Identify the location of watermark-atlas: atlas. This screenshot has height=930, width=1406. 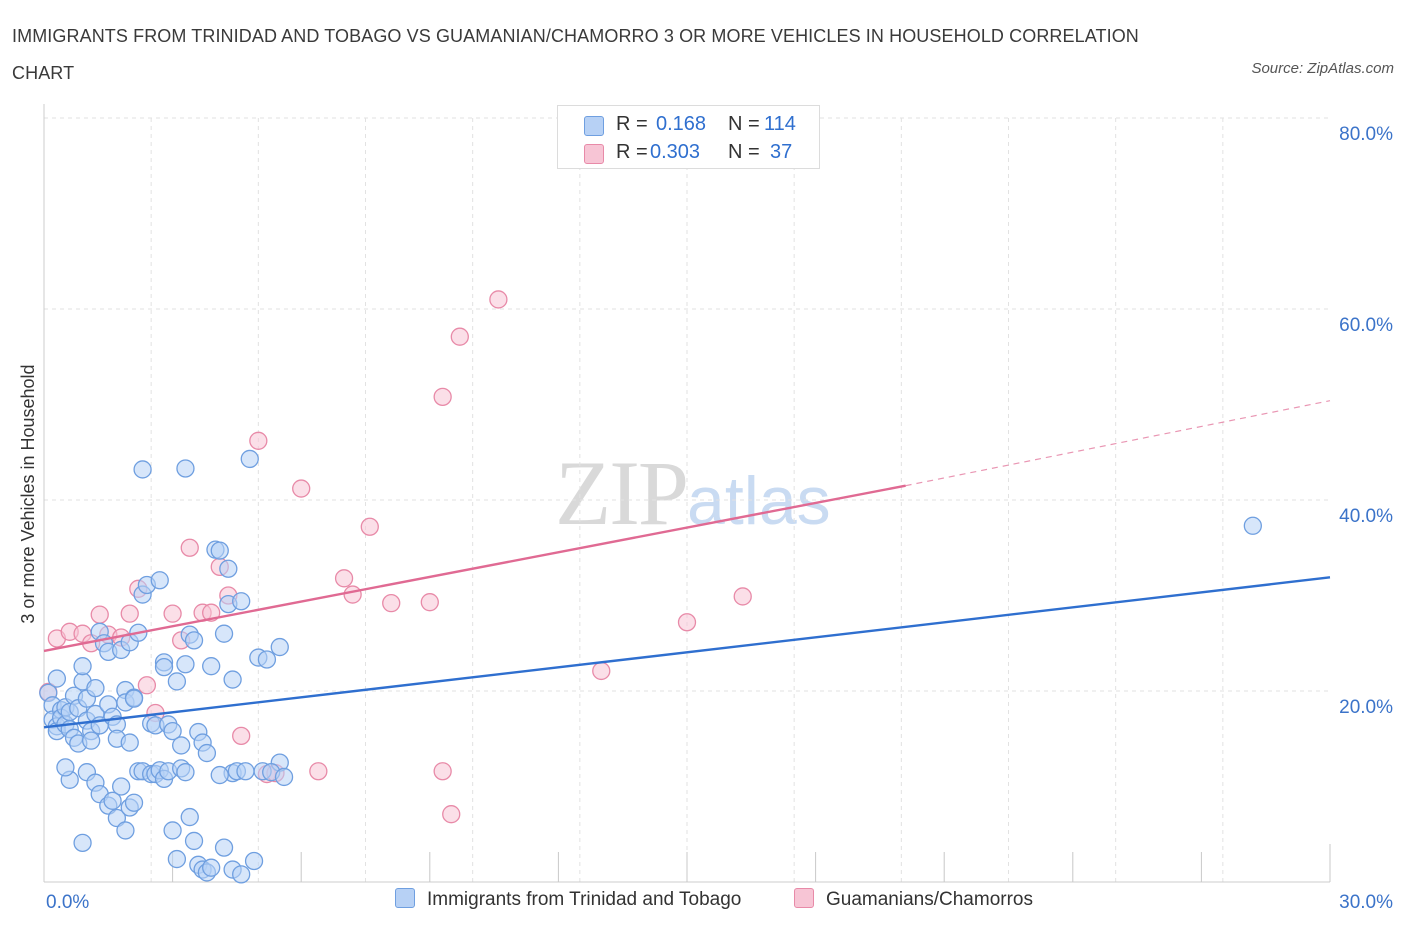
(759, 501).